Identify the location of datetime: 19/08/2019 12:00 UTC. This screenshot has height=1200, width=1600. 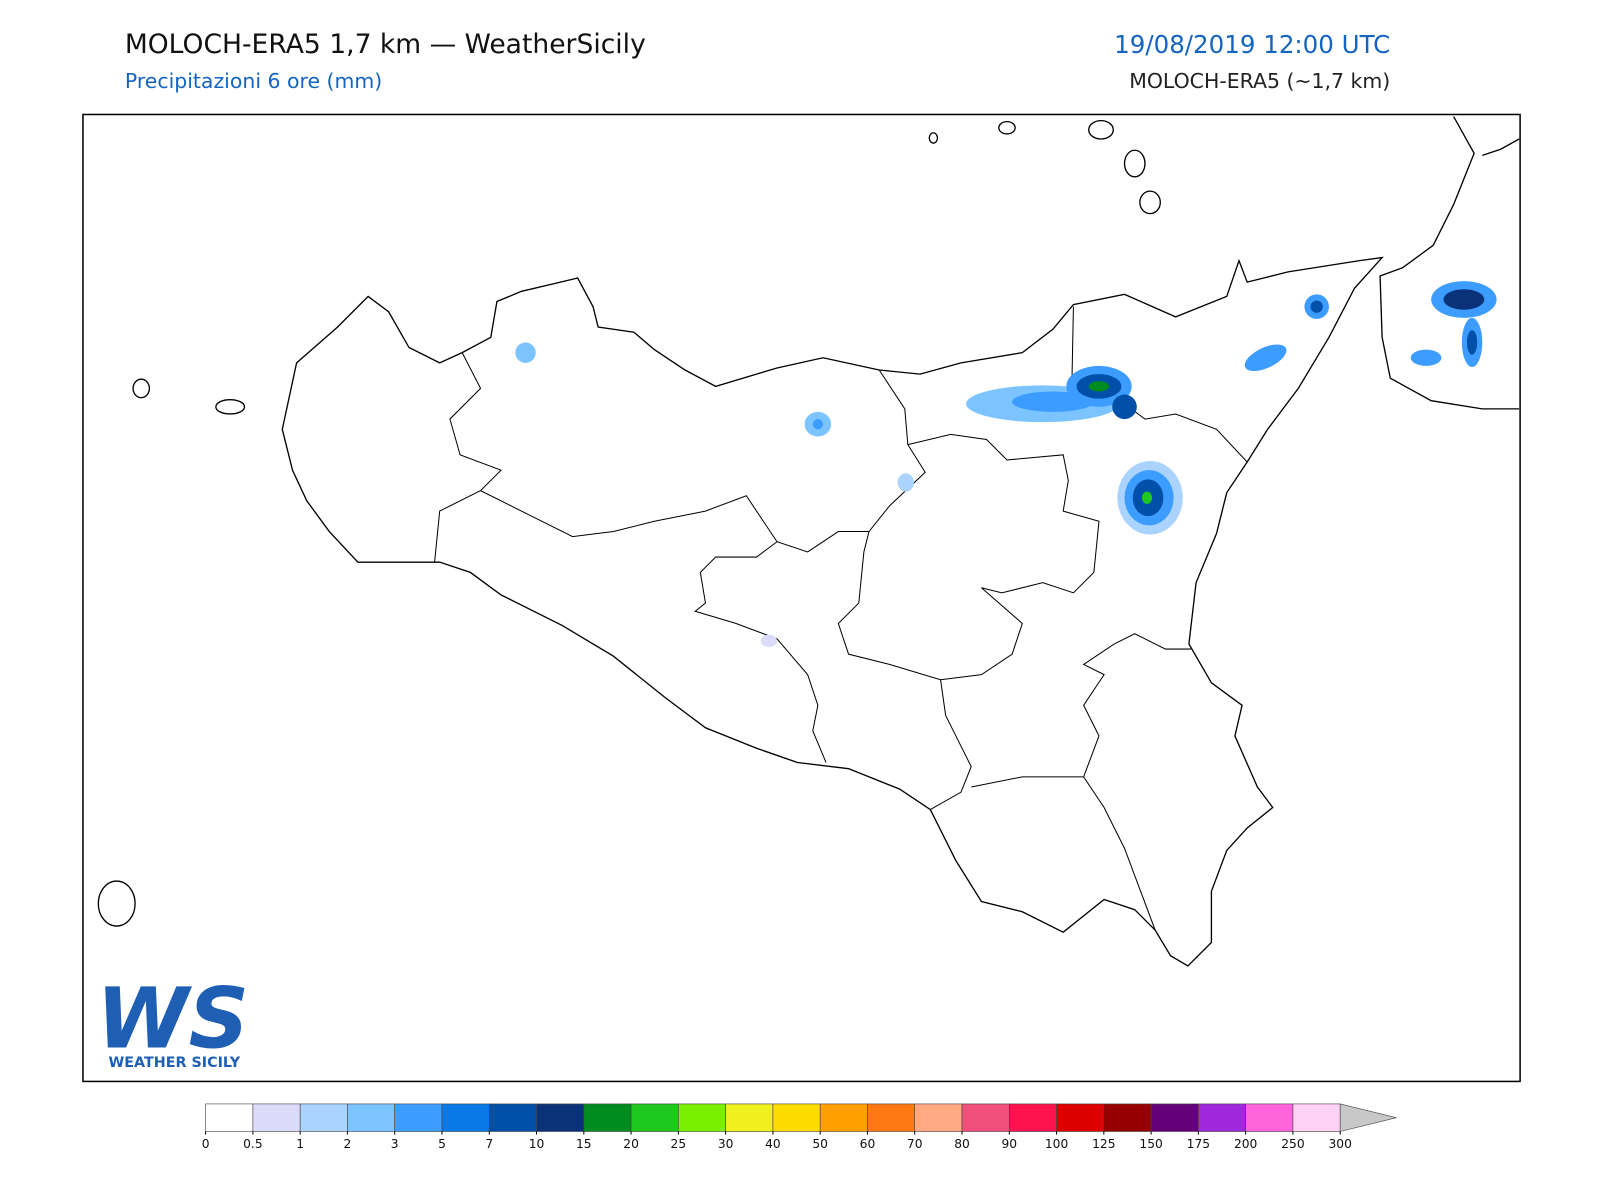
(1252, 44).